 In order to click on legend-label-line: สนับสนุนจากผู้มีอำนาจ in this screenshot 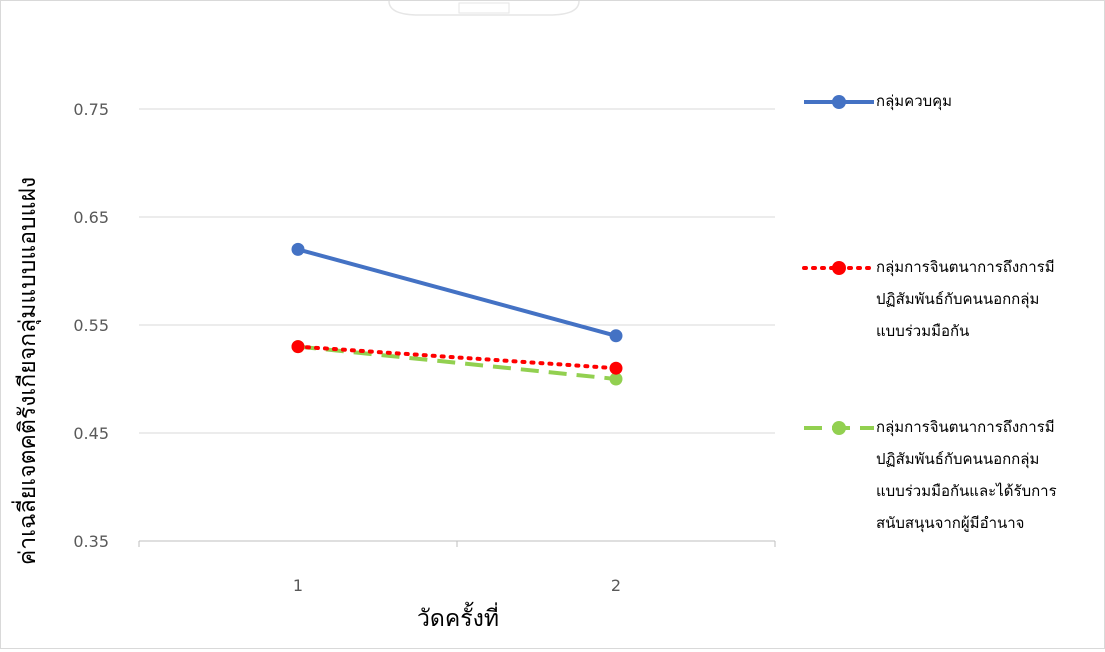, I will do `click(950, 523)`.